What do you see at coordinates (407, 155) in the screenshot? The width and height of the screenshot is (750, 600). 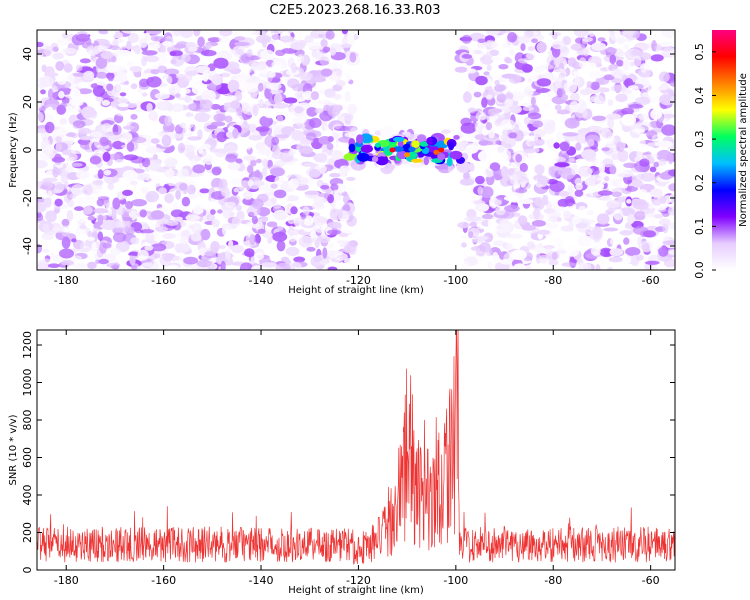 I see `heatmap-peak-cell` at bounding box center [407, 155].